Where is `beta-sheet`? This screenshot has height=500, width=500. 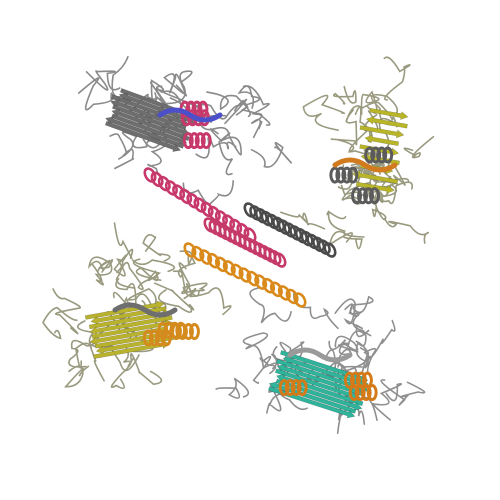
beta-sheet is located at coordinates (150, 120).